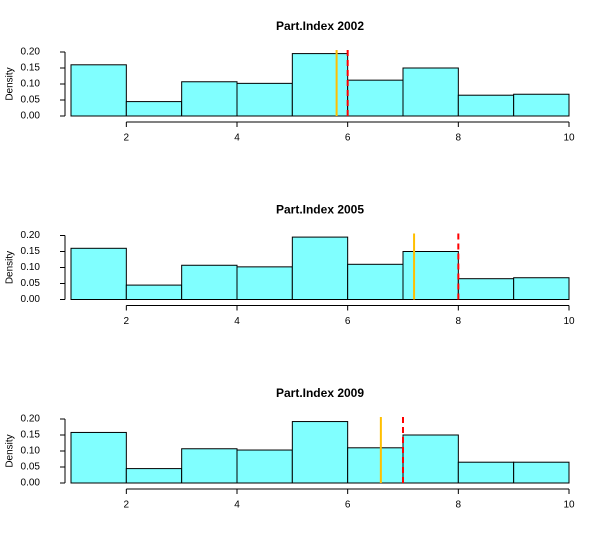  Describe the element at coordinates (320, 210) in the screenshot. I see `chart-title: Part.Index 2005` at that location.